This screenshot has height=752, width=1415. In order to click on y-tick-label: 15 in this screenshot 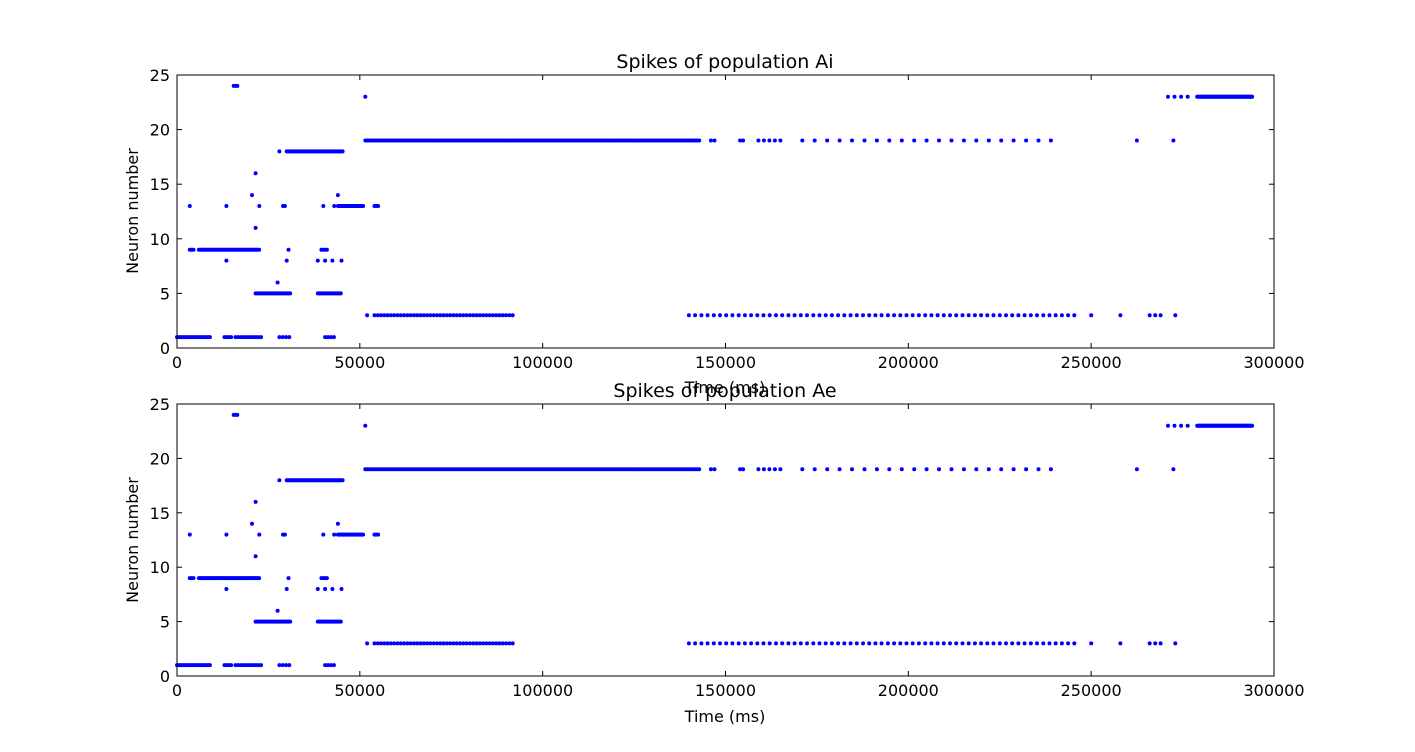, I will do `click(160, 184)`.